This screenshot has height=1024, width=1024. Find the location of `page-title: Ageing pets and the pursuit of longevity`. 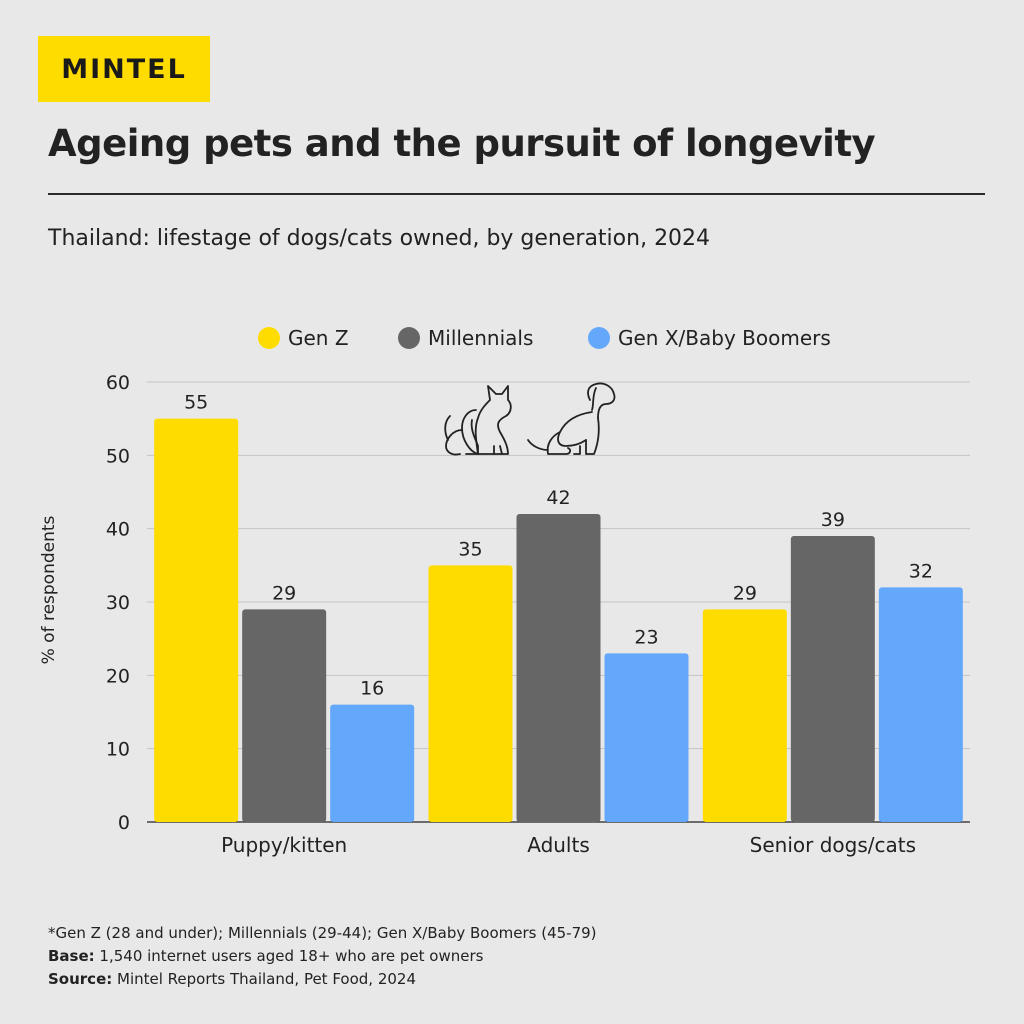

page-title: Ageing pets and the pursuit of longevity is located at coordinates (462, 143).